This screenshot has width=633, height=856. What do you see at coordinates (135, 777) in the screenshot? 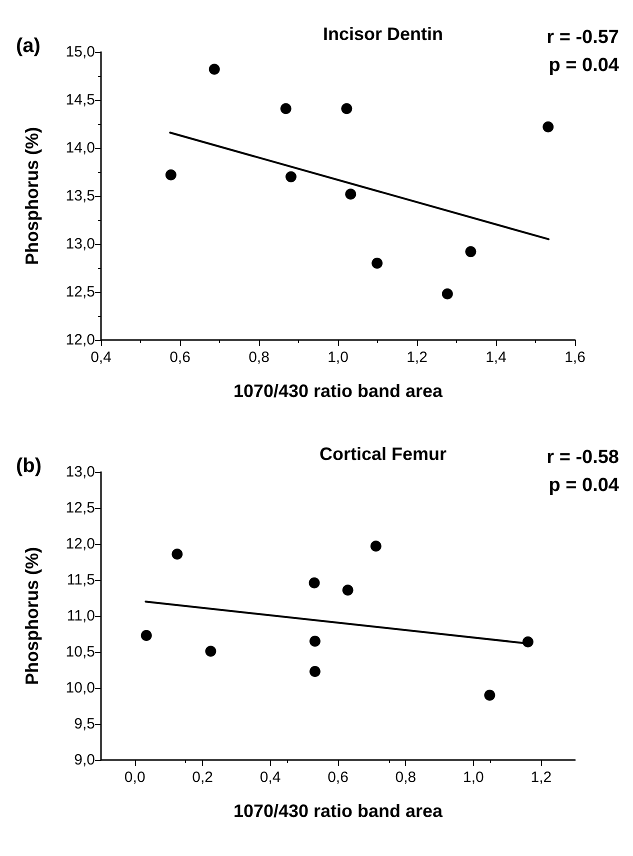
I see `x-tick-label: 0,0` at bounding box center [135, 777].